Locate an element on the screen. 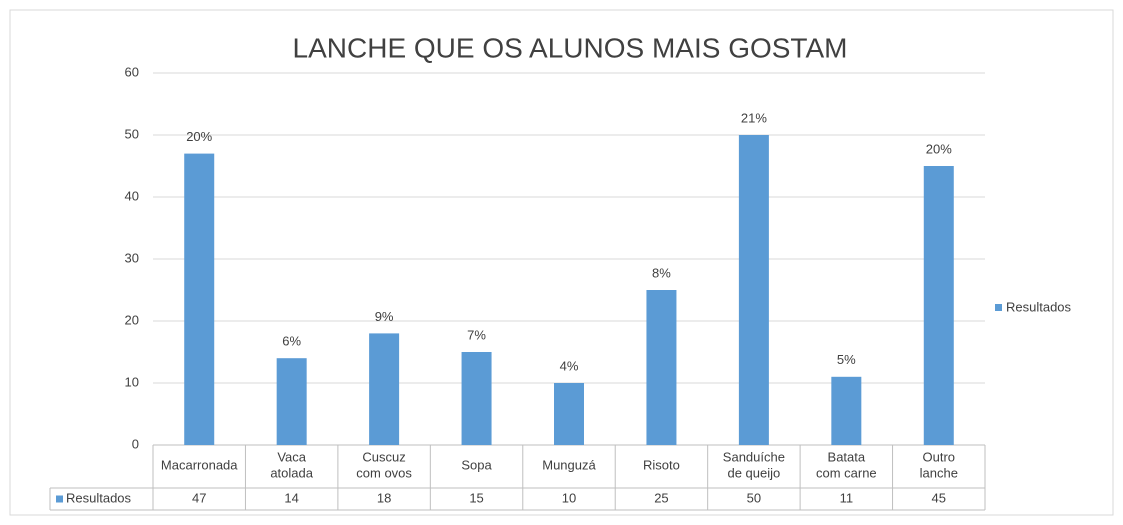  data-label: 7% is located at coordinates (476, 334).